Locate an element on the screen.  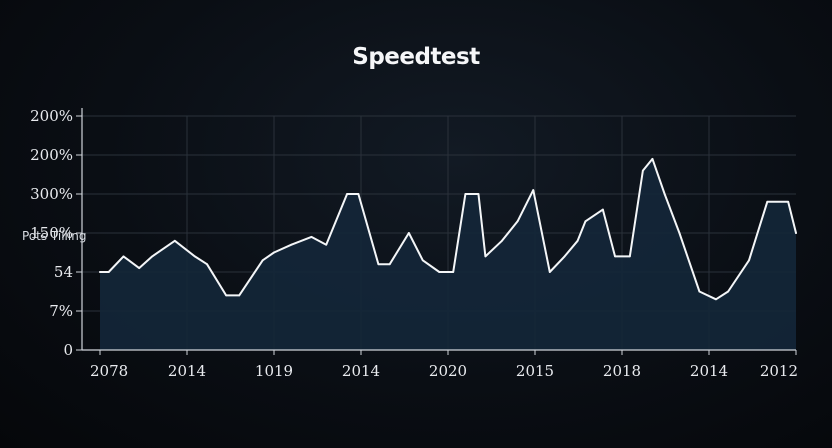
y-tick-label: 300% is located at coordinates (51, 194).